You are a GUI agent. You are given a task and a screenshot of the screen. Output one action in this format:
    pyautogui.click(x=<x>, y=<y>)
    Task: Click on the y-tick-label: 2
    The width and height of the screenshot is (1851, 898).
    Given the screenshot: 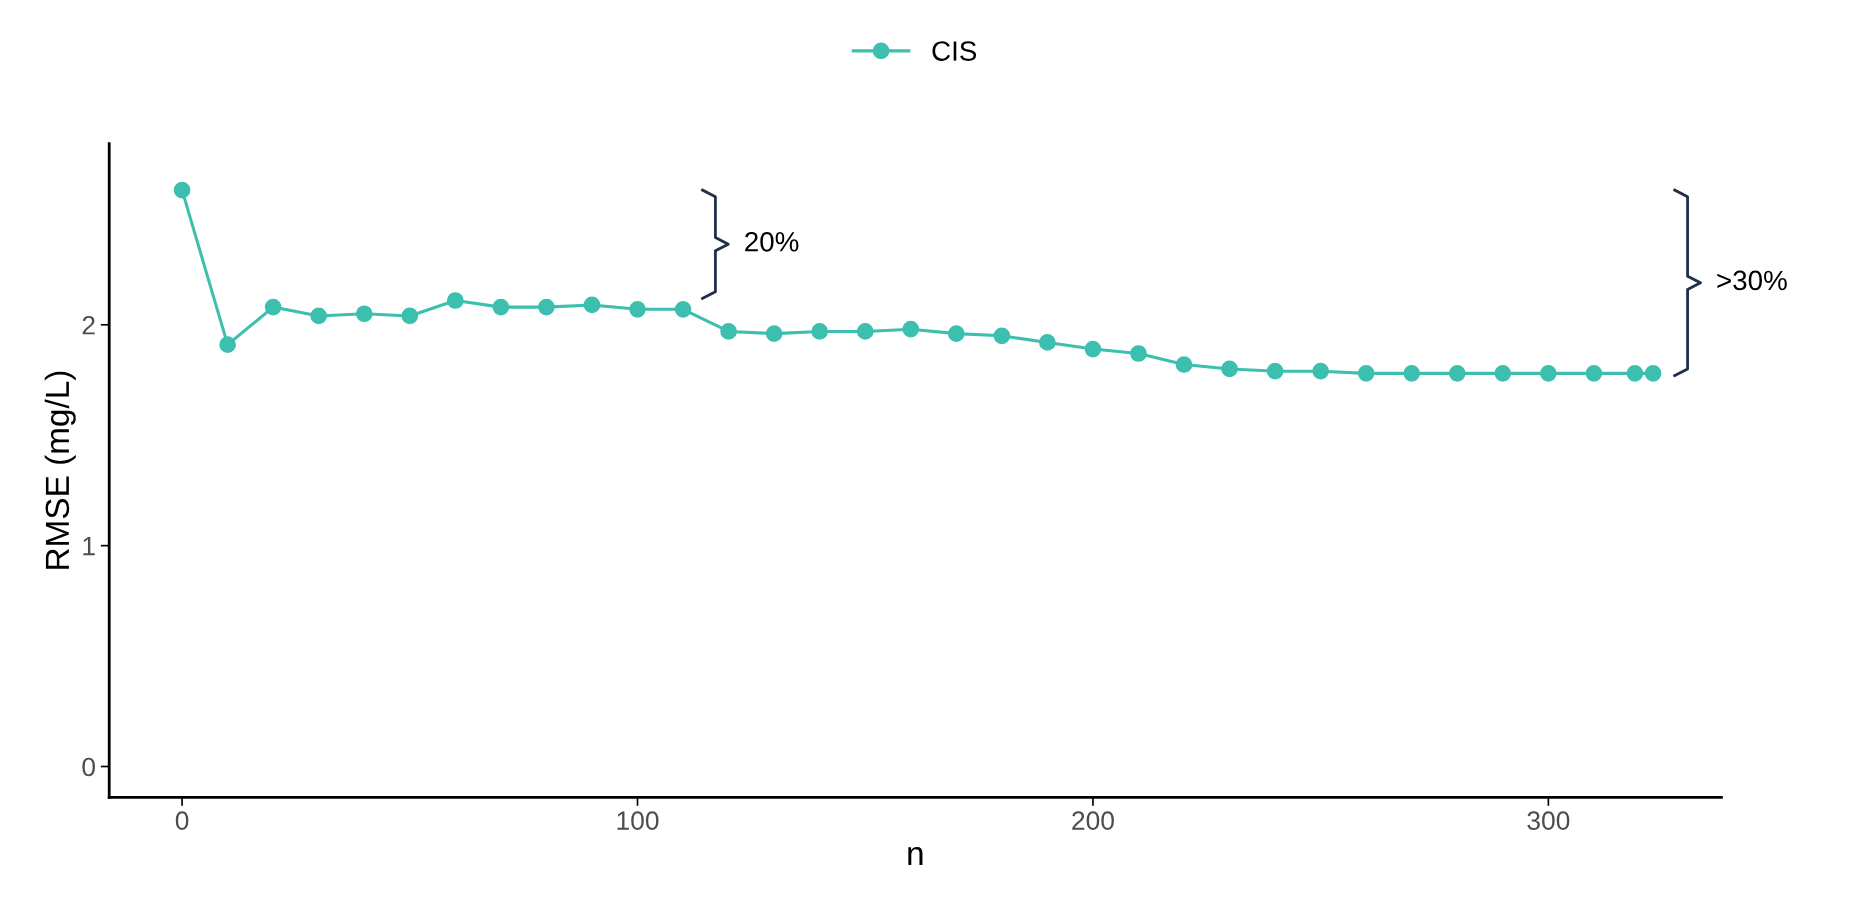 What is the action you would take?
    pyautogui.click(x=88, y=325)
    